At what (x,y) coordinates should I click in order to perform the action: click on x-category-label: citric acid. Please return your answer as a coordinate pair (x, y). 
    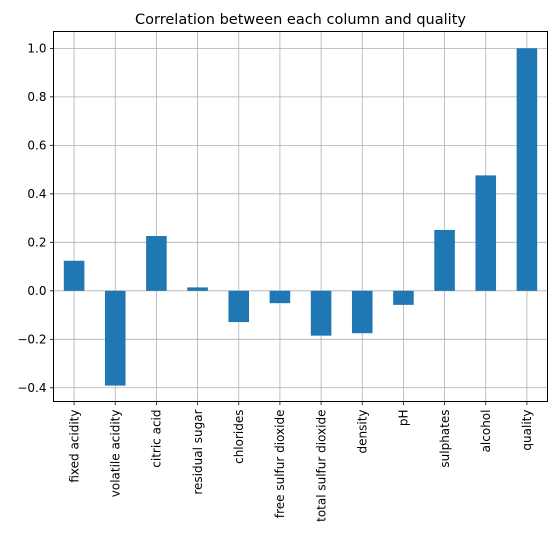
    Looking at the image, I should click on (157, 439).